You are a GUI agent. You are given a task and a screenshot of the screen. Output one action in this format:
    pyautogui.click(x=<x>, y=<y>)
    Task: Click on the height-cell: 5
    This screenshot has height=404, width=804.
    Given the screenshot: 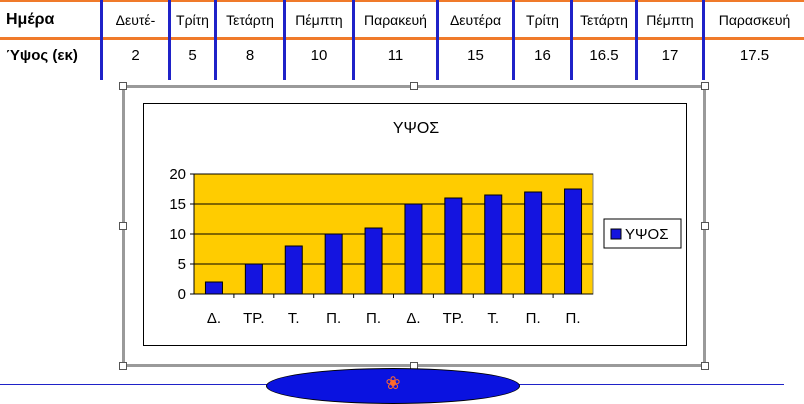 What is the action you would take?
    pyautogui.click(x=192, y=55)
    